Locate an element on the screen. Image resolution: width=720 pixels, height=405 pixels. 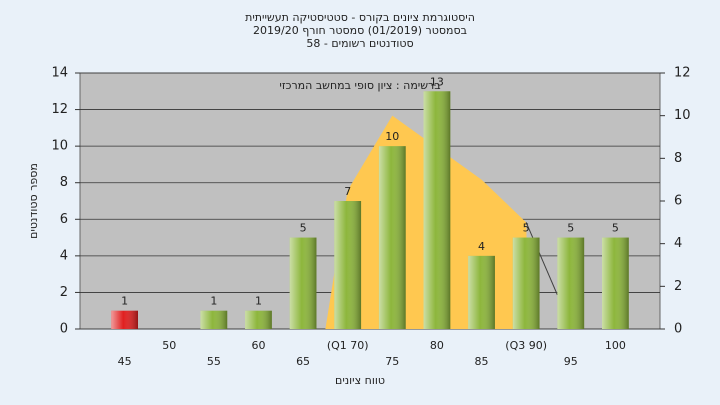
y2-tick-label: 12 is located at coordinates (682, 73).